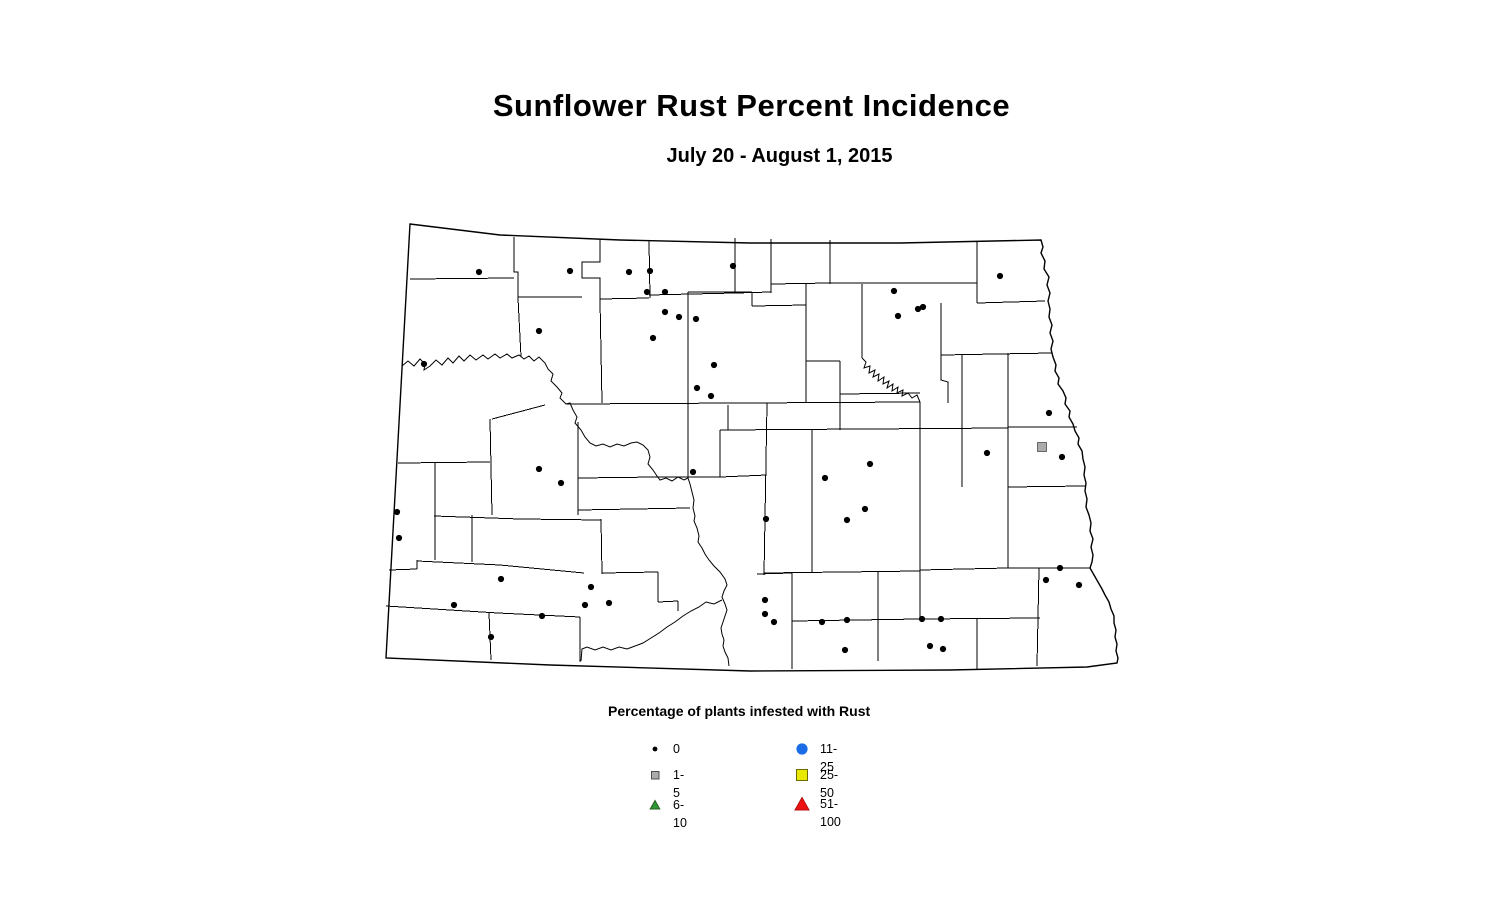 This screenshot has width=1503, height=905. I want to click on yellow-square-icon, so click(802, 775).